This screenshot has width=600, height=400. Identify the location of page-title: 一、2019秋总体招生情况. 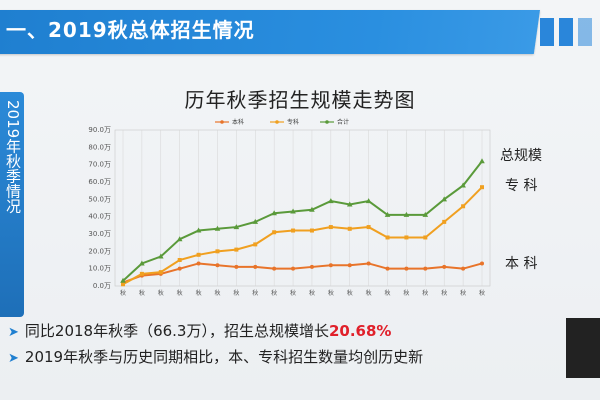
(130, 30).